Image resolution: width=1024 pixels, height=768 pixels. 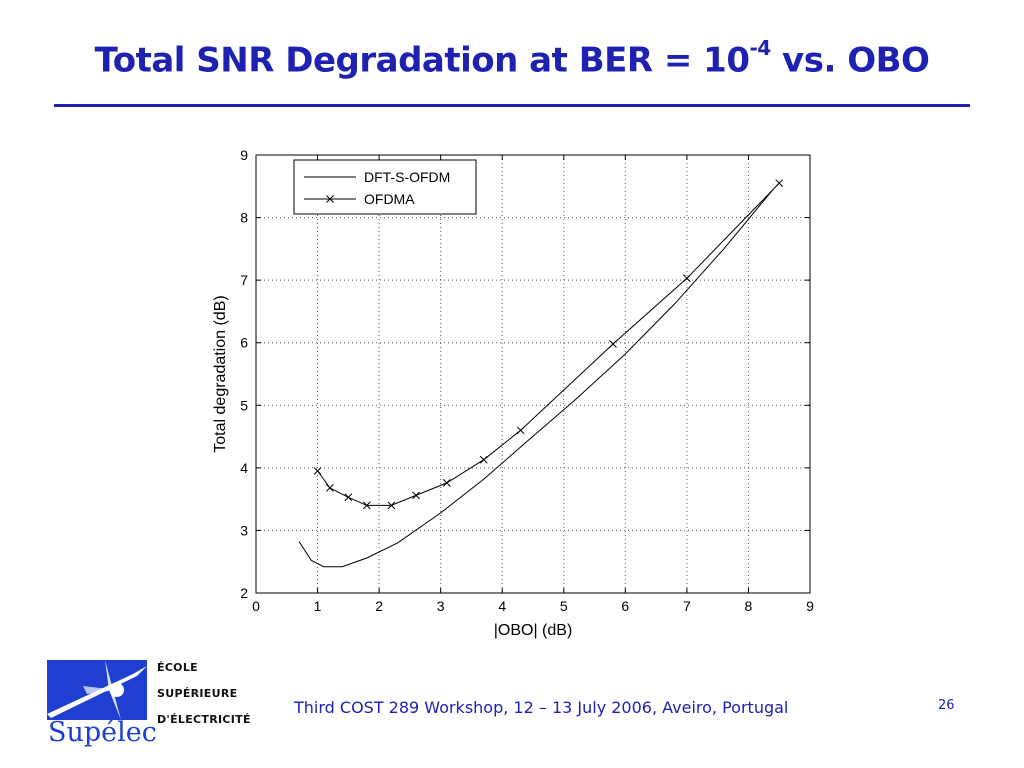 I want to click on logo-line-2: SUPÉRIEURE, so click(x=197, y=693).